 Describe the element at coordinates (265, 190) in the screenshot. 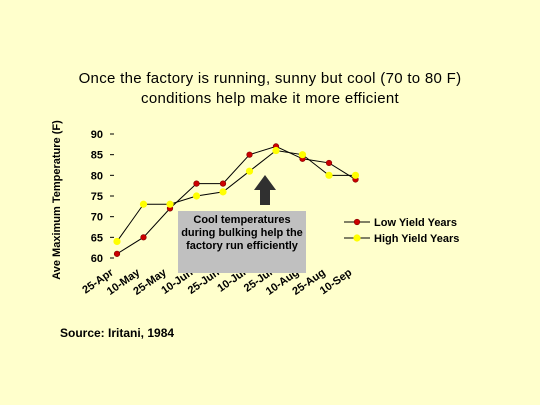

I see `annotation-arrow` at that location.